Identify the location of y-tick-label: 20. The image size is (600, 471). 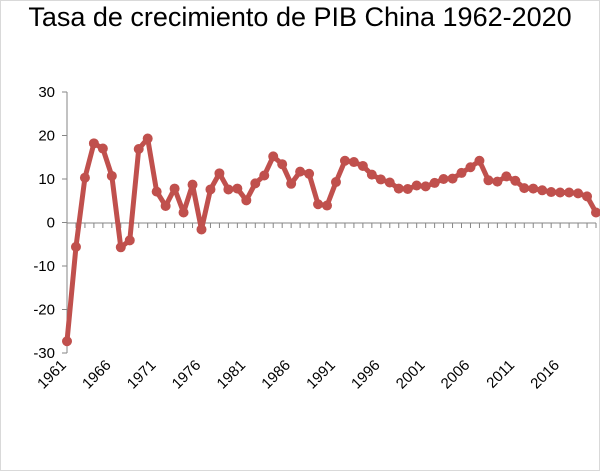
(46, 136).